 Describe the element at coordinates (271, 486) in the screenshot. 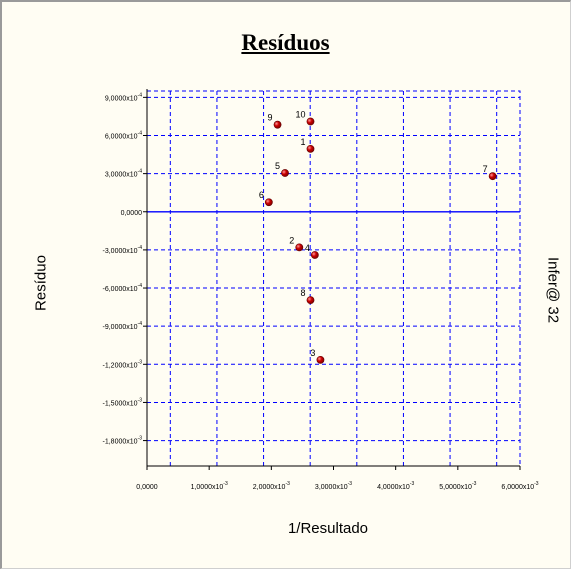

I see `x-tick-label: 2,0000x10⁻³` at that location.